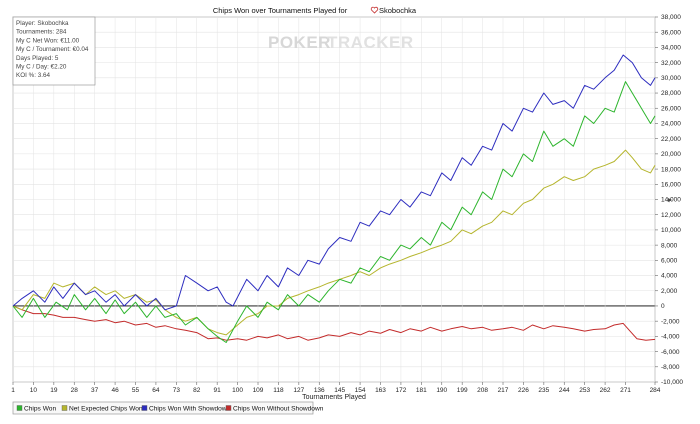 The height and width of the screenshot is (424, 700). I want to click on y-tick-label: 30,000, so click(671, 78).